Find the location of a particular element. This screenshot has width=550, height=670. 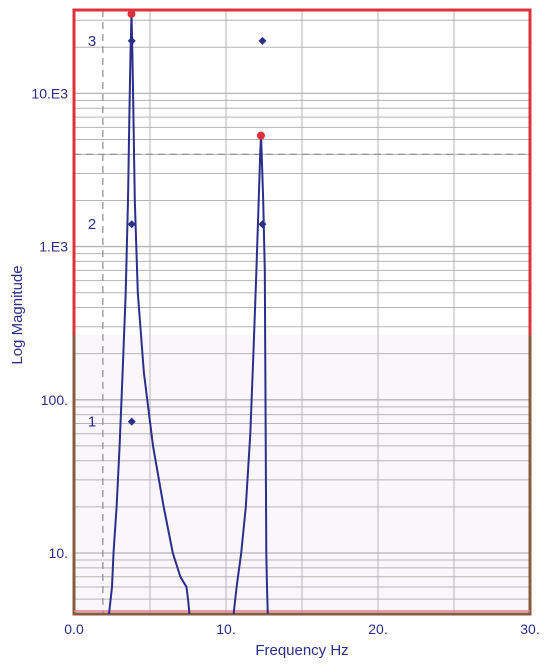

marker-label-1: 1 is located at coordinates (92, 422).